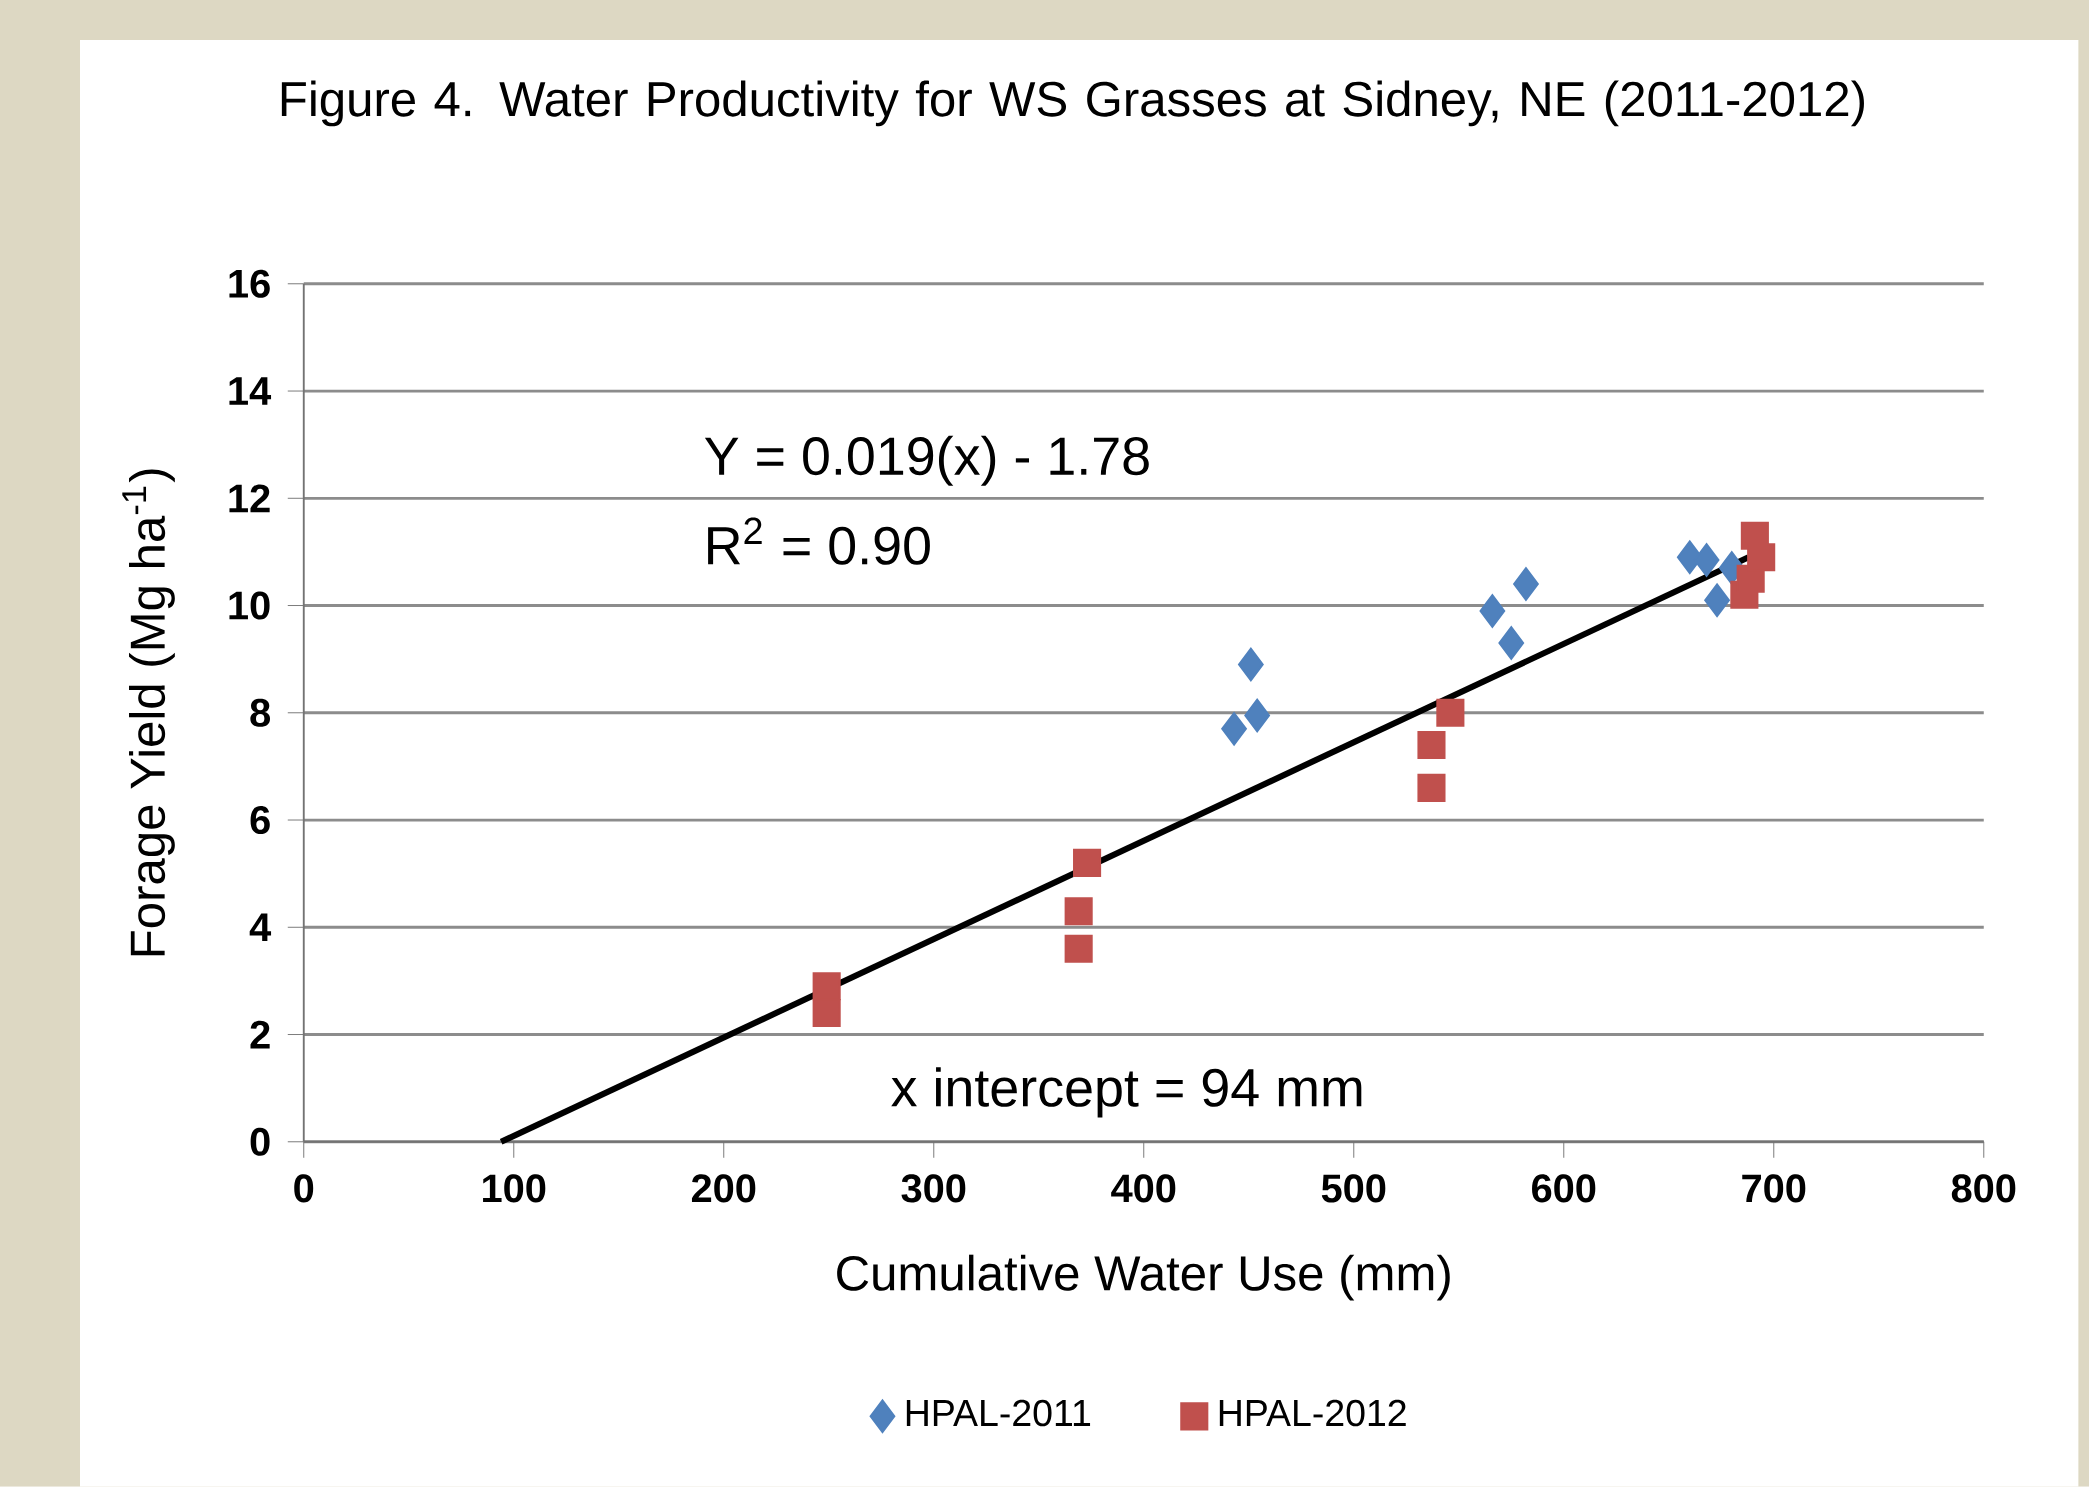 This screenshot has width=2089, height=1487. What do you see at coordinates (926, 460) in the screenshot?
I see `annotation: Y = 0.019(x) - 1.78` at bounding box center [926, 460].